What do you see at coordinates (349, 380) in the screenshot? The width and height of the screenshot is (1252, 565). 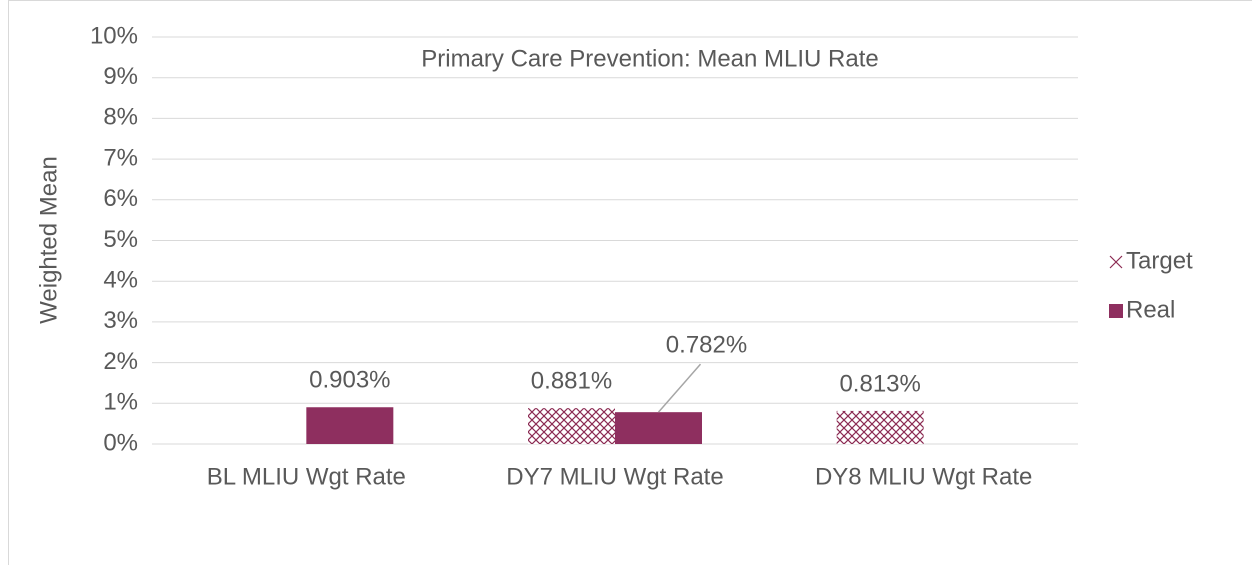 I see `data-label: 0.903%` at bounding box center [349, 380].